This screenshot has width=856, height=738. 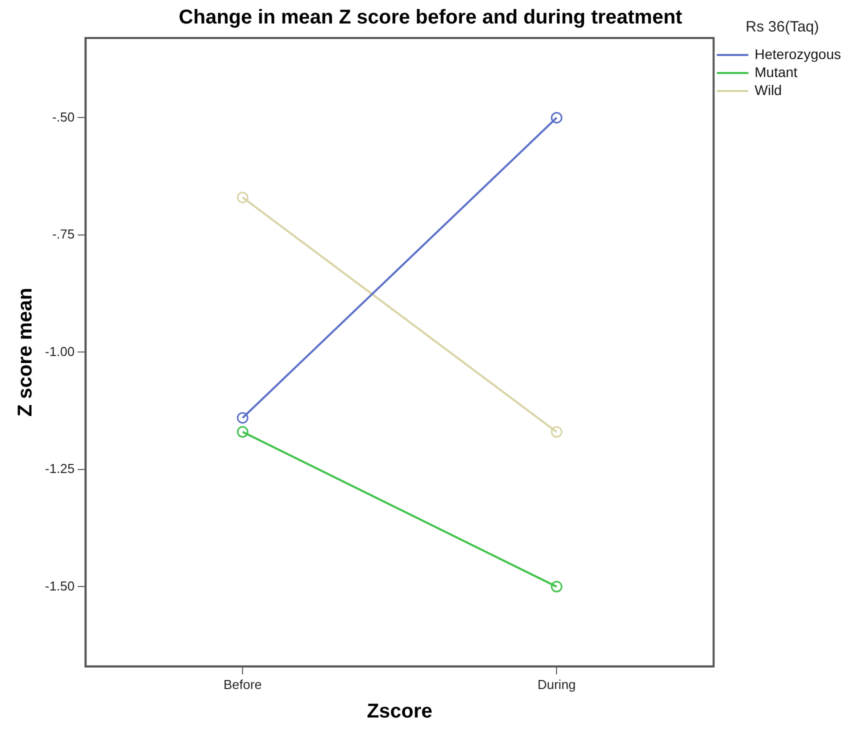 What do you see at coordinates (782, 27) in the screenshot?
I see `legend-title: Rs 36(Taq)` at bounding box center [782, 27].